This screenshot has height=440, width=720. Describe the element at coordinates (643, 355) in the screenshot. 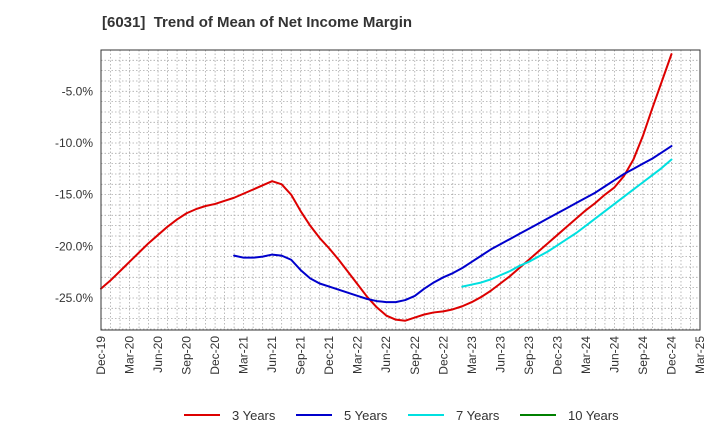

I see `x-tick-label: Sep-24` at that location.